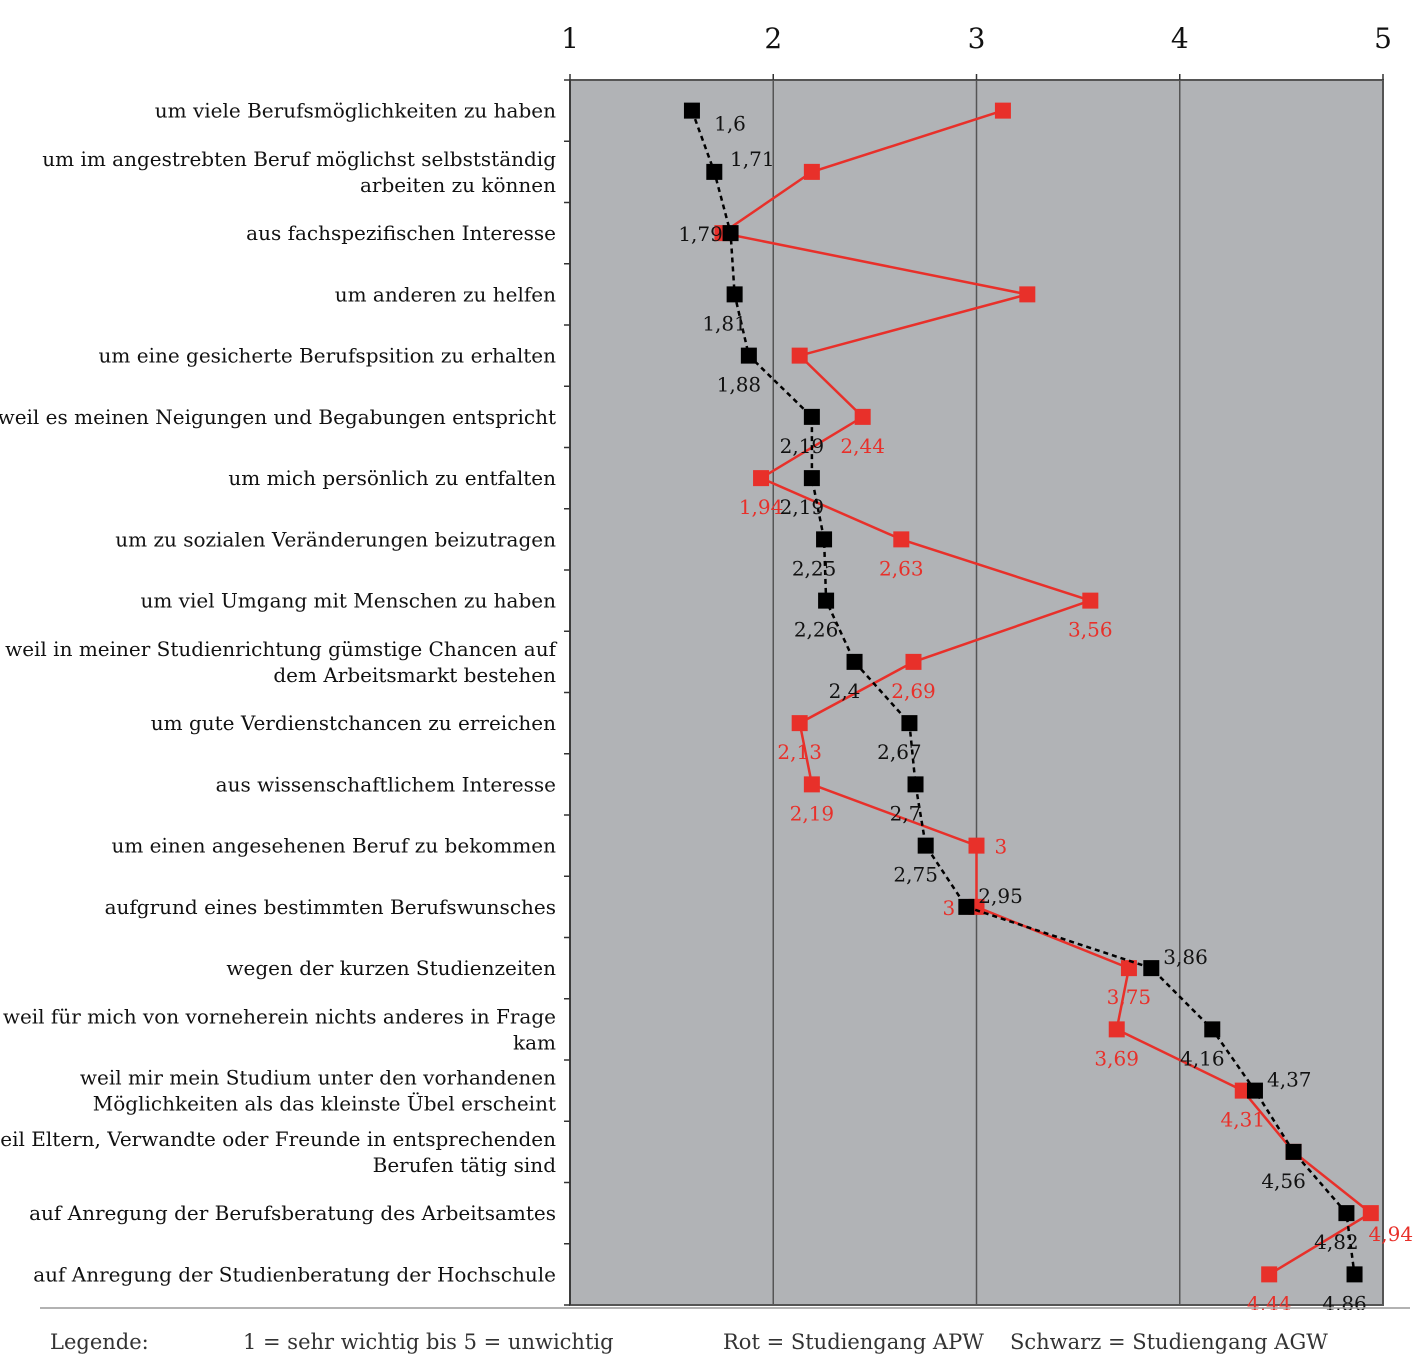 This screenshot has width=1417, height=1368. What do you see at coordinates (1269, 1300) in the screenshot?
I see `data-label: 4,44` at bounding box center [1269, 1300].